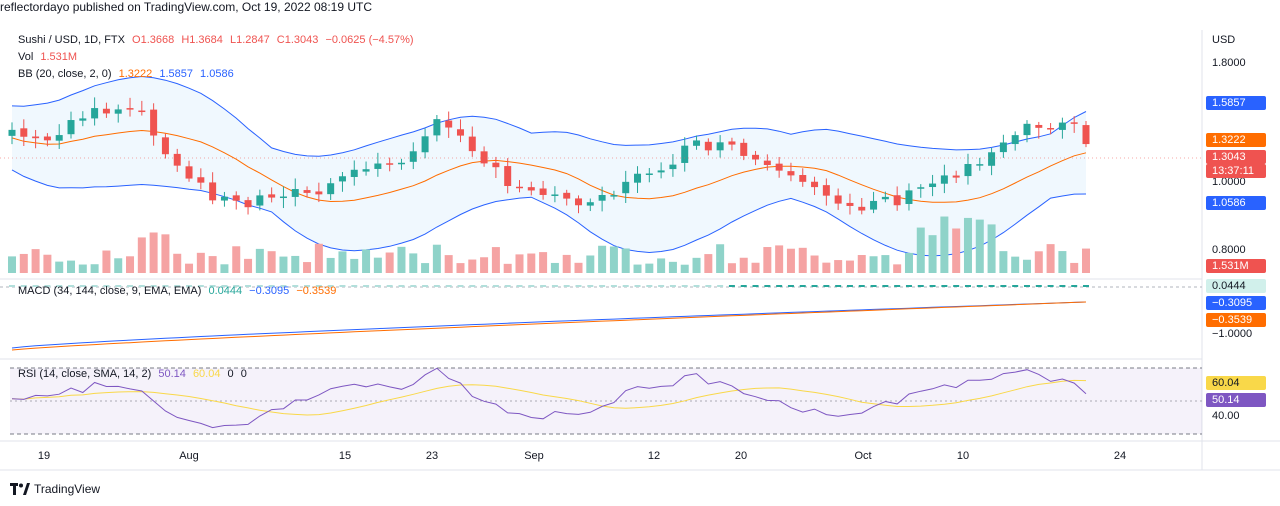 Image resolution: width=1280 pixels, height=506 pixels. What do you see at coordinates (65, 74) in the screenshot?
I see `bb-label: BB (20, close, 2, 0)` at bounding box center [65, 74].